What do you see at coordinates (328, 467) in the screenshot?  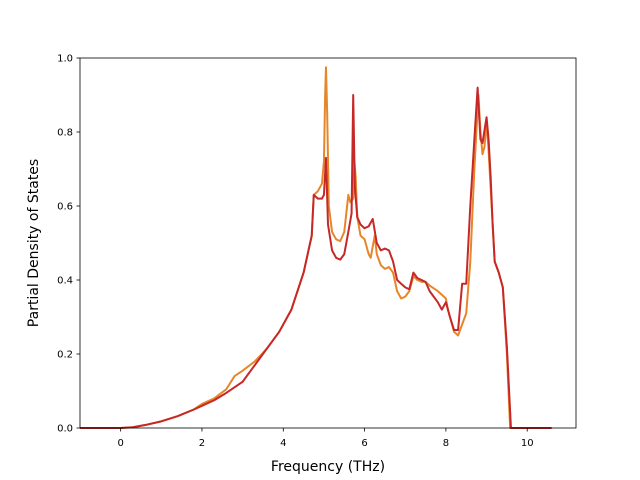 I see `x-axis-title: Frequency (THz)` at bounding box center [328, 467].